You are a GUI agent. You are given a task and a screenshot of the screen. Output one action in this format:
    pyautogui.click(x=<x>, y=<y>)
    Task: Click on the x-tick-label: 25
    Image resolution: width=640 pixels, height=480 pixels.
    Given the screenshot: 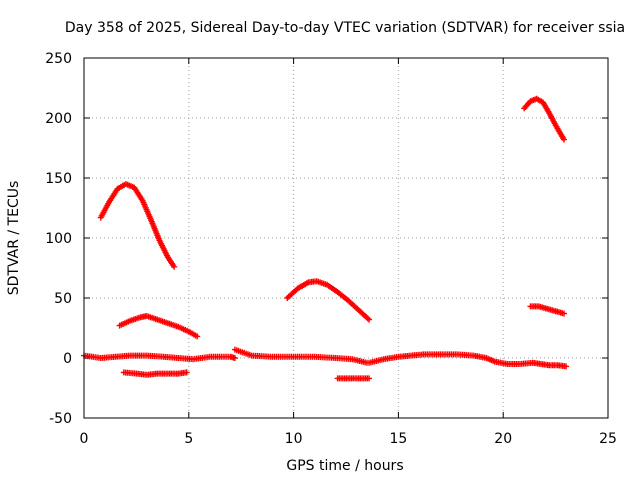 What is the action you would take?
    pyautogui.click(x=608, y=439)
    